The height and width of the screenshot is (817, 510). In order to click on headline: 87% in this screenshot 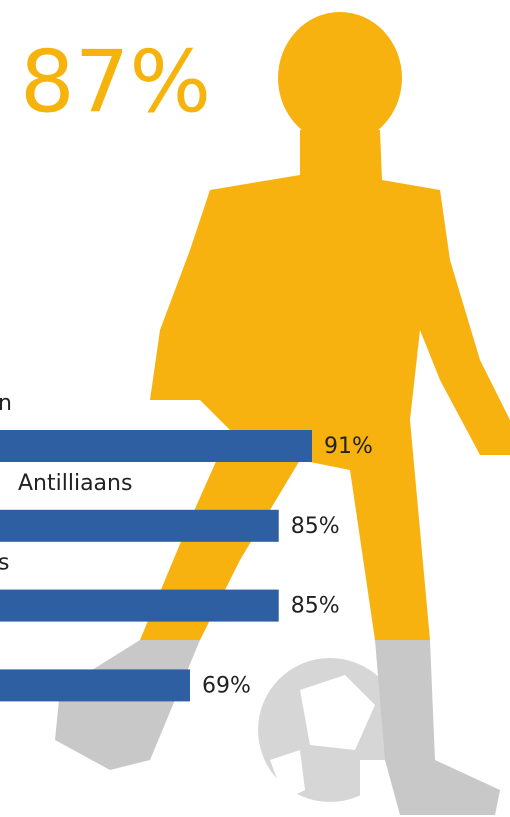, I will do `click(115, 82)`.